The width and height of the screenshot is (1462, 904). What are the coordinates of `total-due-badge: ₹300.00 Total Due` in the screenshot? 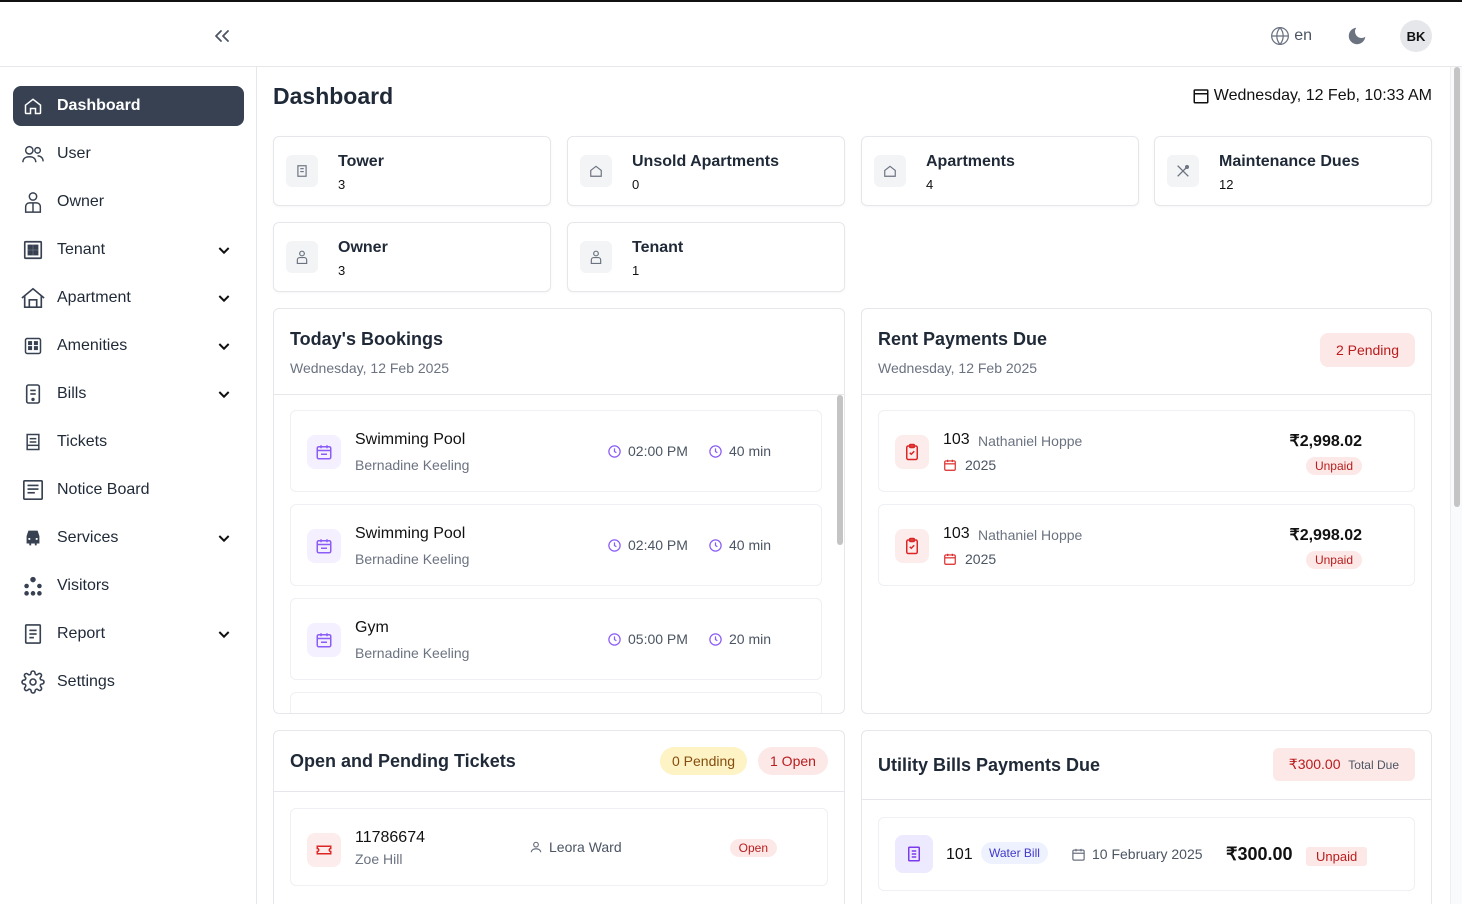 It's located at (1343, 764).